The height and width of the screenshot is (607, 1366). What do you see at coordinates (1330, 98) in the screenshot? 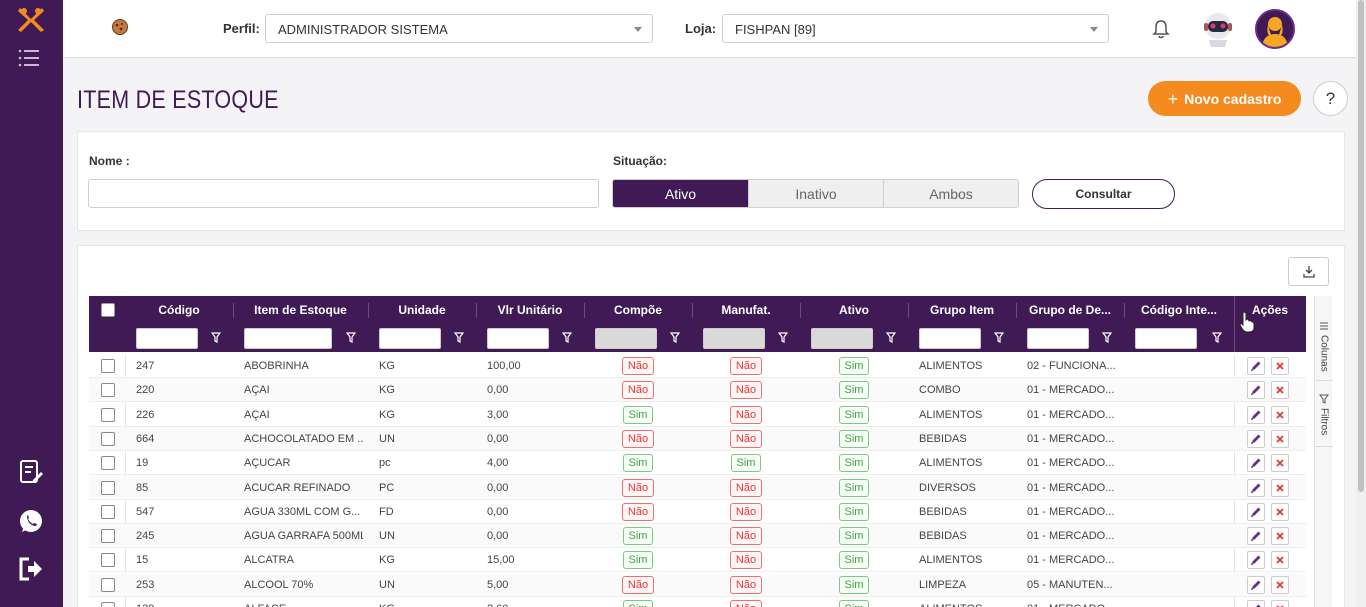
I see `help-button: ?` at bounding box center [1330, 98].